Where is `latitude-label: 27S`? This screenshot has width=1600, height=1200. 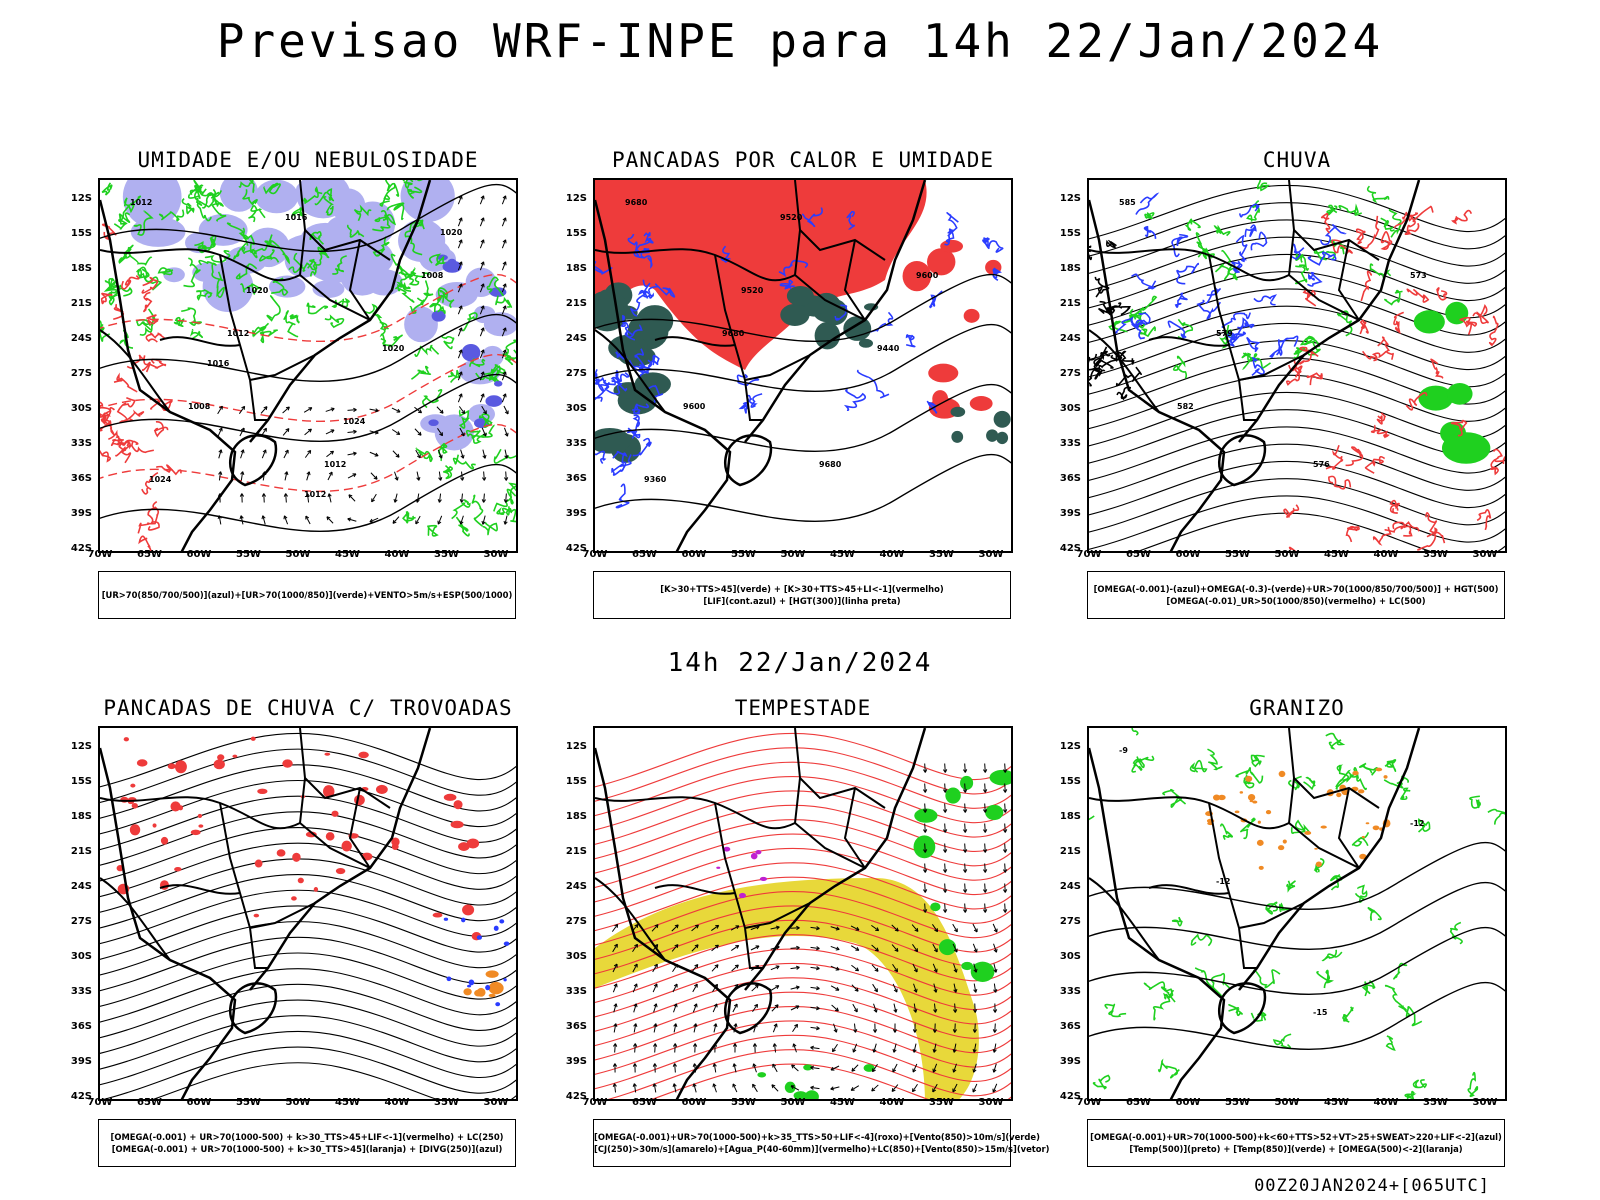 latitude-label: 27S is located at coordinates (1070, 921).